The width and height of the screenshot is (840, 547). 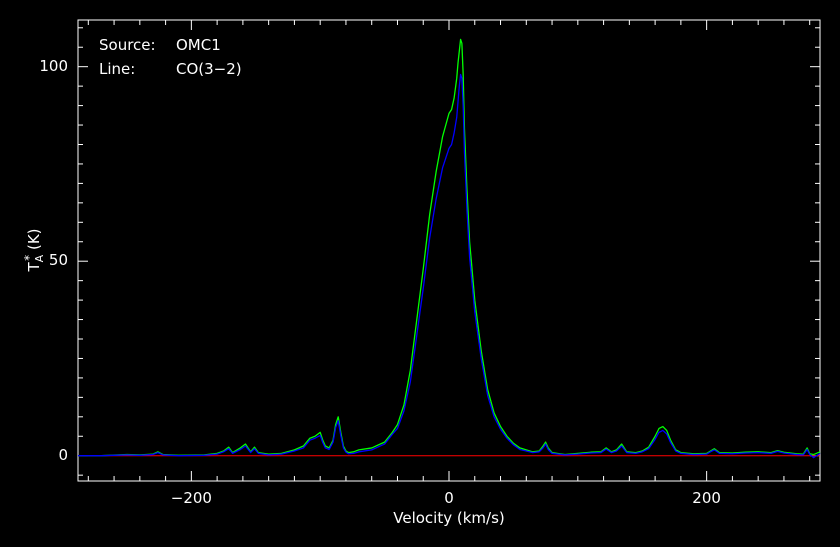 I want to click on y-axis-label-sup: *, so click(x=29, y=257).